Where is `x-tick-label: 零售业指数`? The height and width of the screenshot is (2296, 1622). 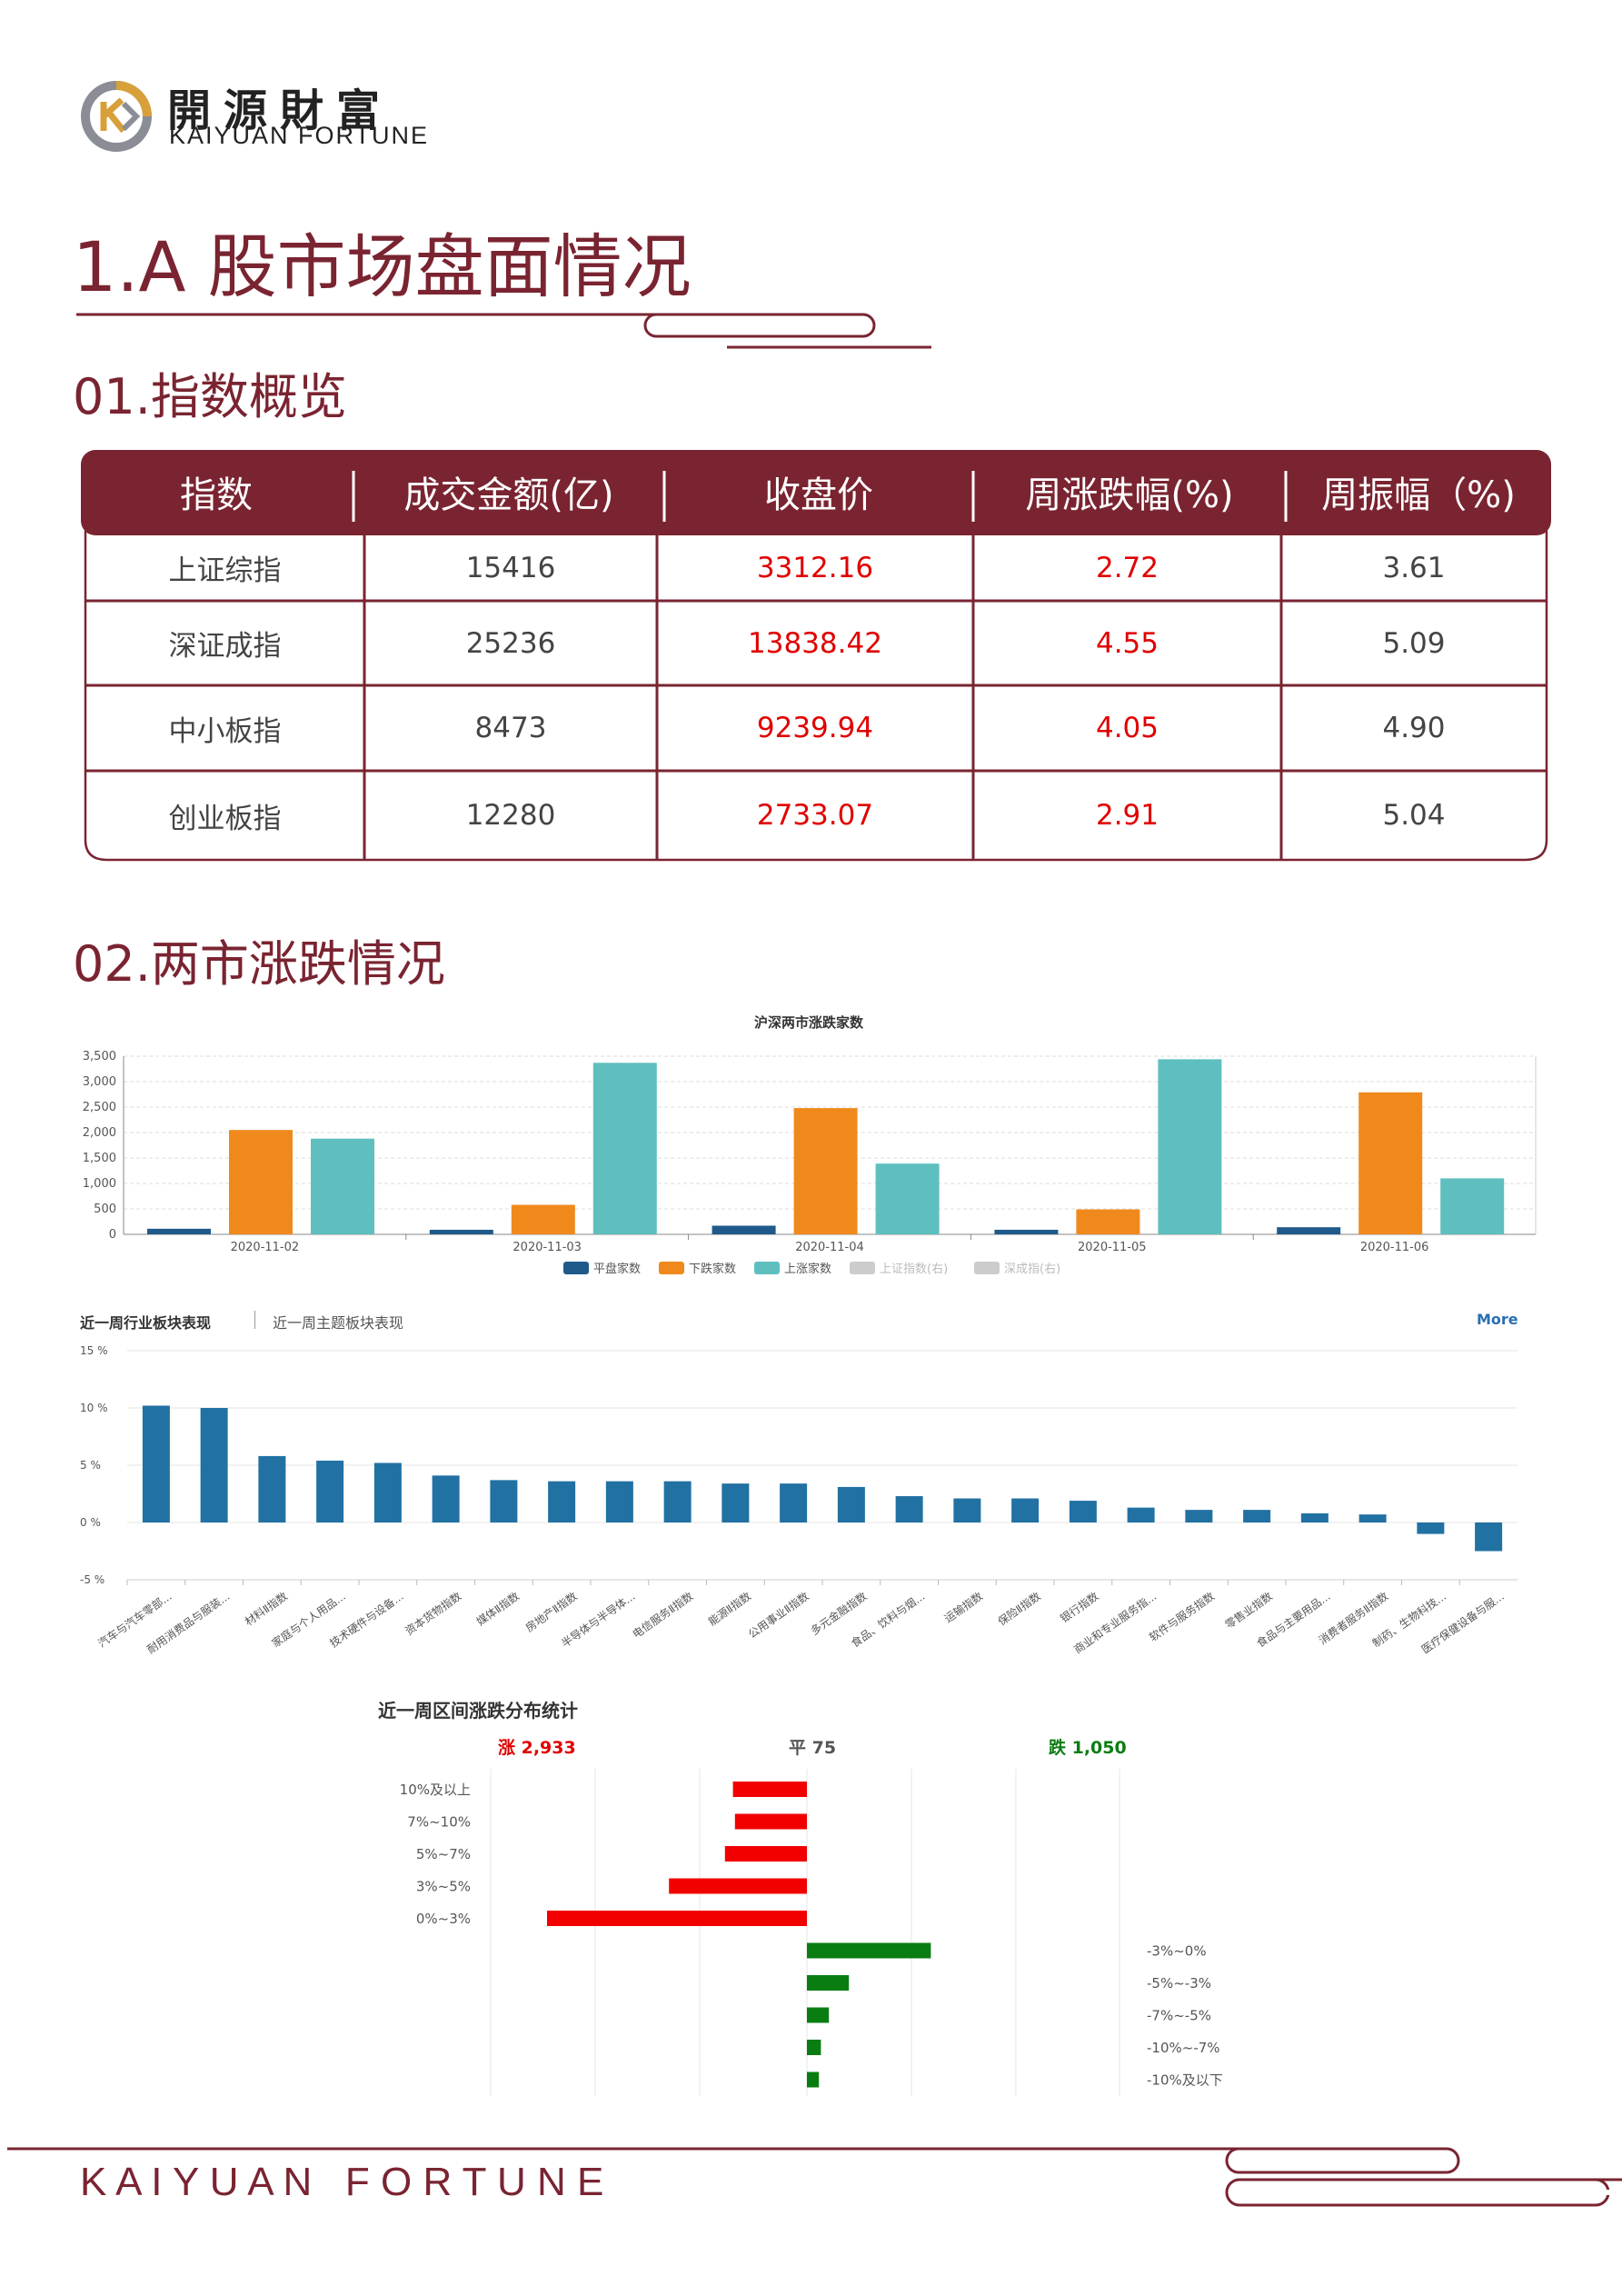
x-tick-label: 零售业指数 is located at coordinates (1248, 1610).